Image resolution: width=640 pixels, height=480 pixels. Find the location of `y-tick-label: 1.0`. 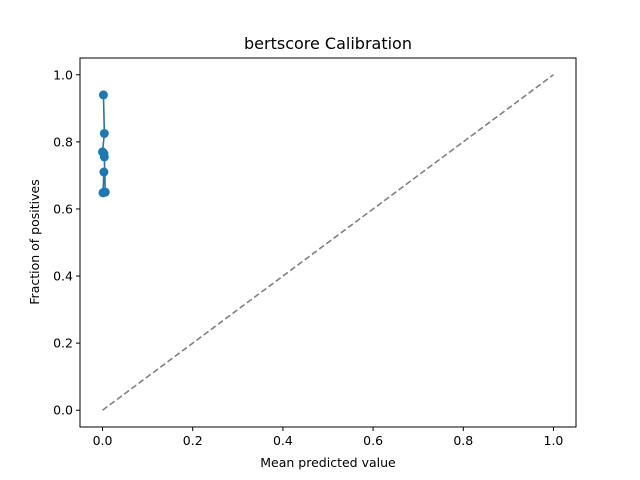

y-tick-label: 1.0 is located at coordinates (63, 74).